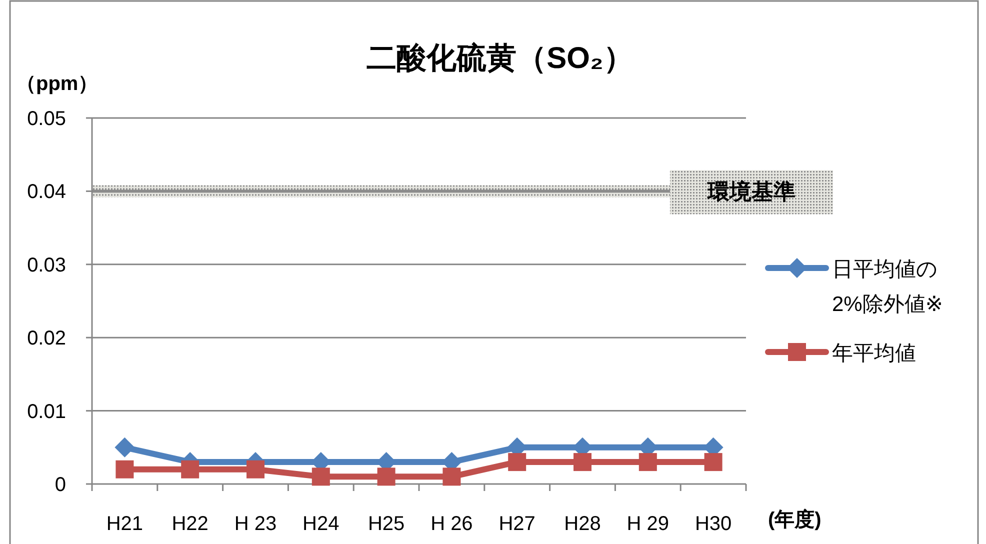 Image resolution: width=986 pixels, height=544 pixels. I want to click on legend-item: 日平均値の 2%除外値※, so click(854, 287).